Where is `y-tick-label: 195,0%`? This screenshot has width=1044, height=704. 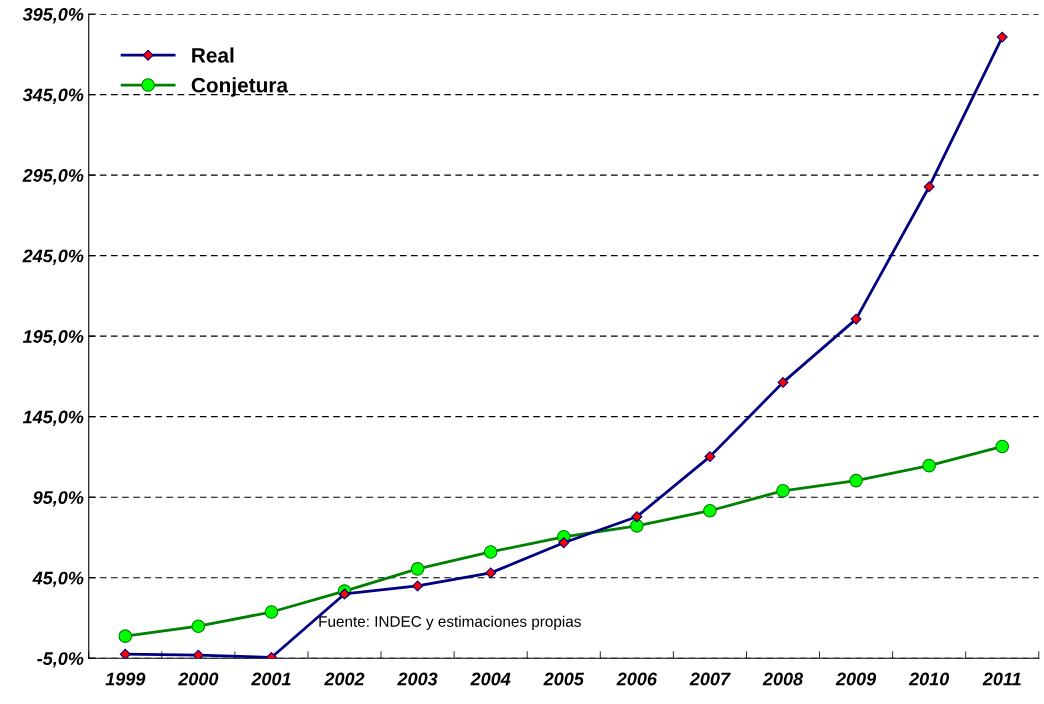
y-tick-label: 195,0% is located at coordinates (53, 338).